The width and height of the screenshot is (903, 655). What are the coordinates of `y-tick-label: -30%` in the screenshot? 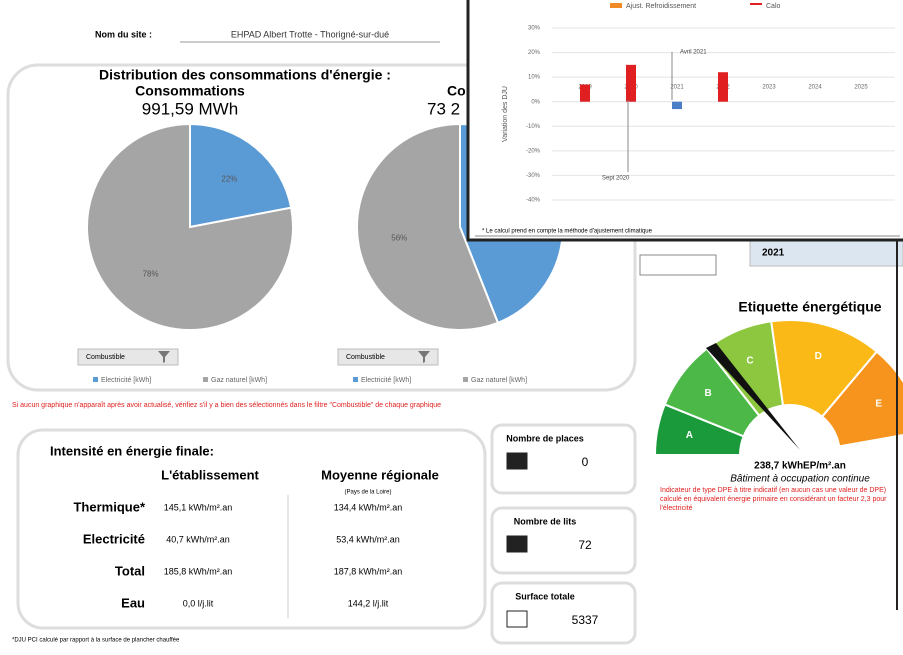 It's located at (533, 176).